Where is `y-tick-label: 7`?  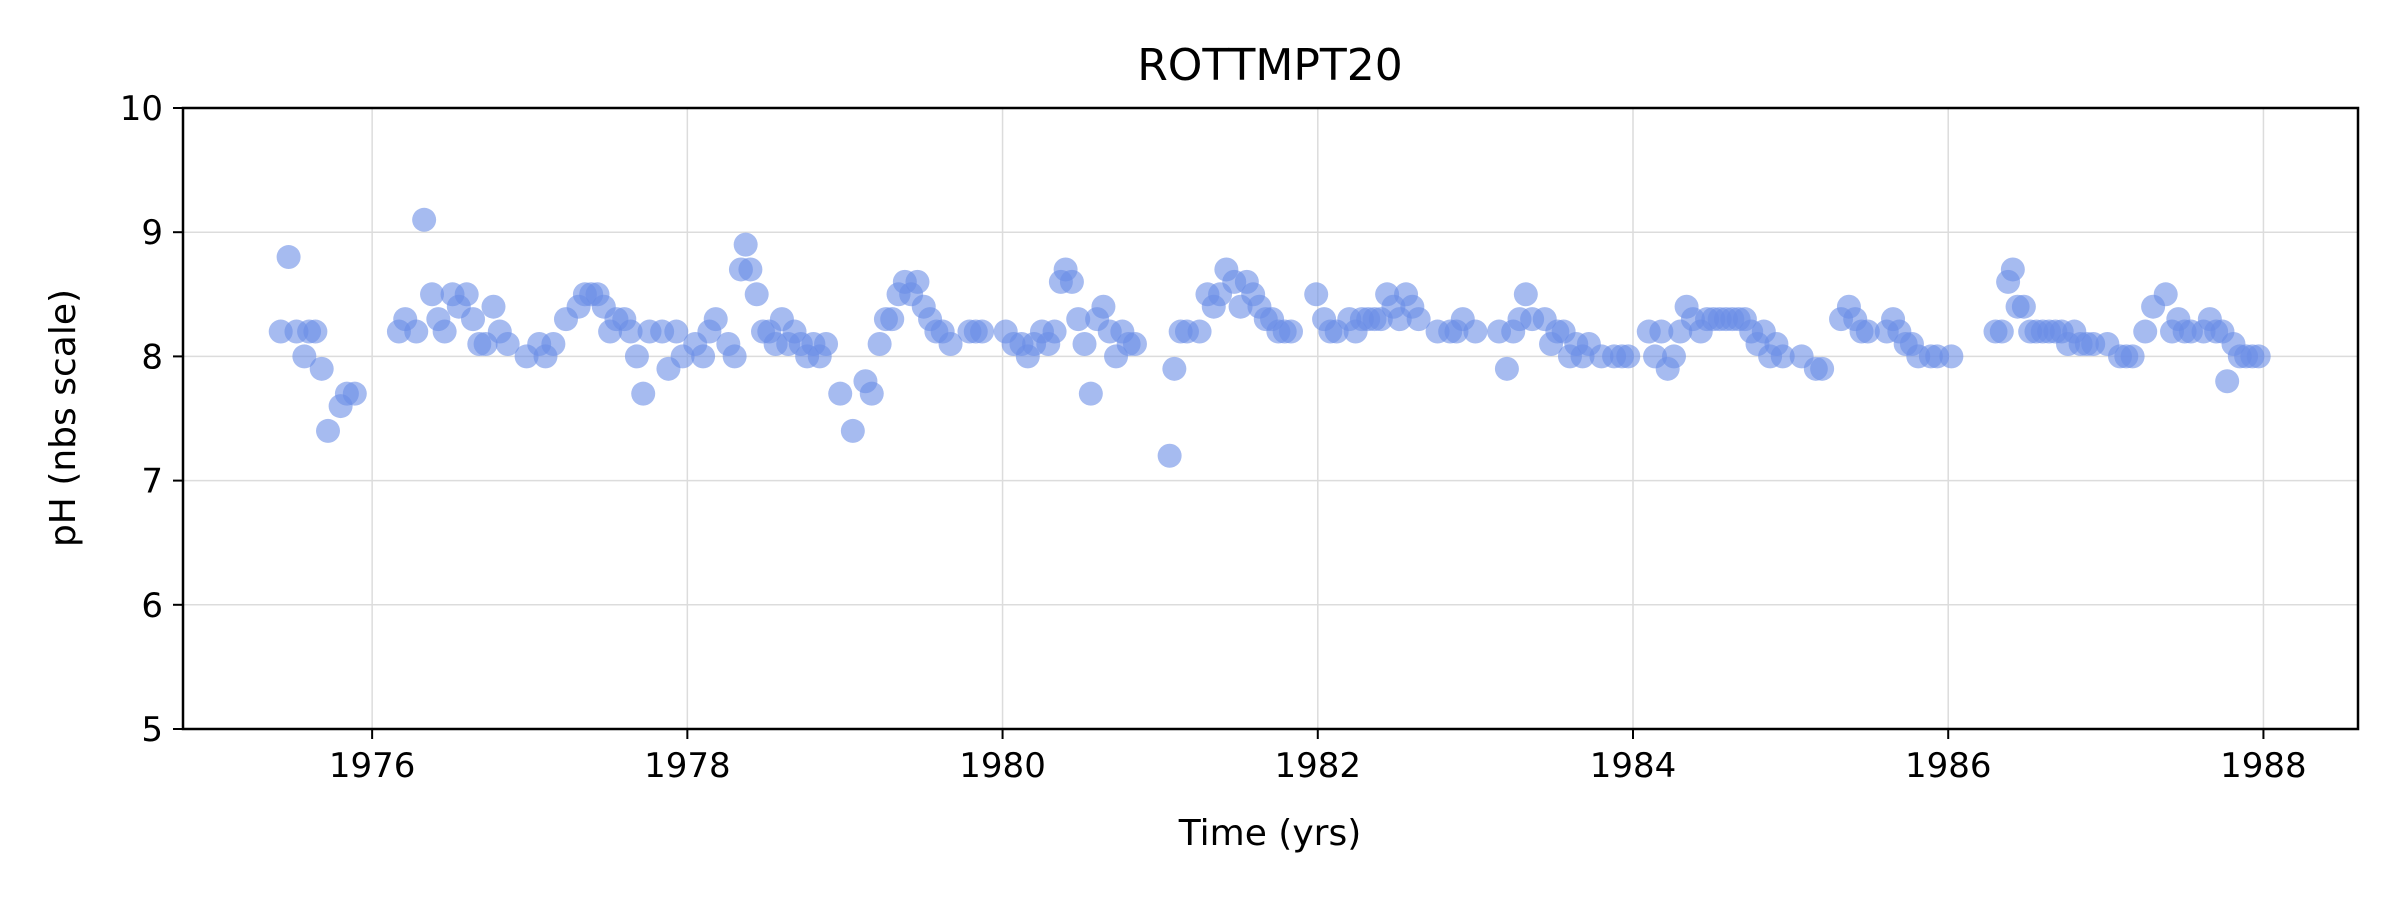
y-tick-label: 7 is located at coordinates (152, 482).